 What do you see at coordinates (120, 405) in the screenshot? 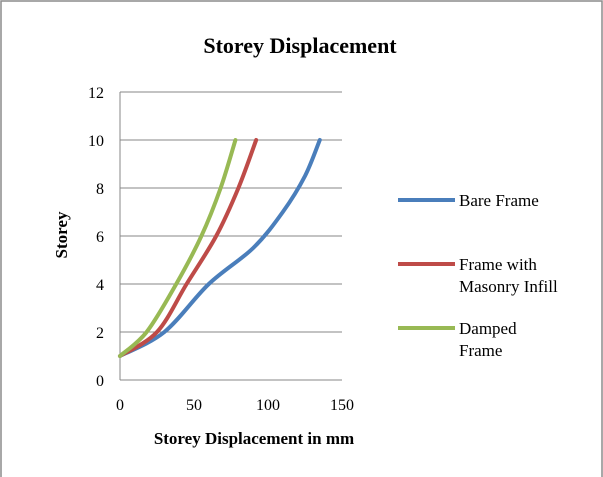
I see `x-tick-label: 0` at bounding box center [120, 405].